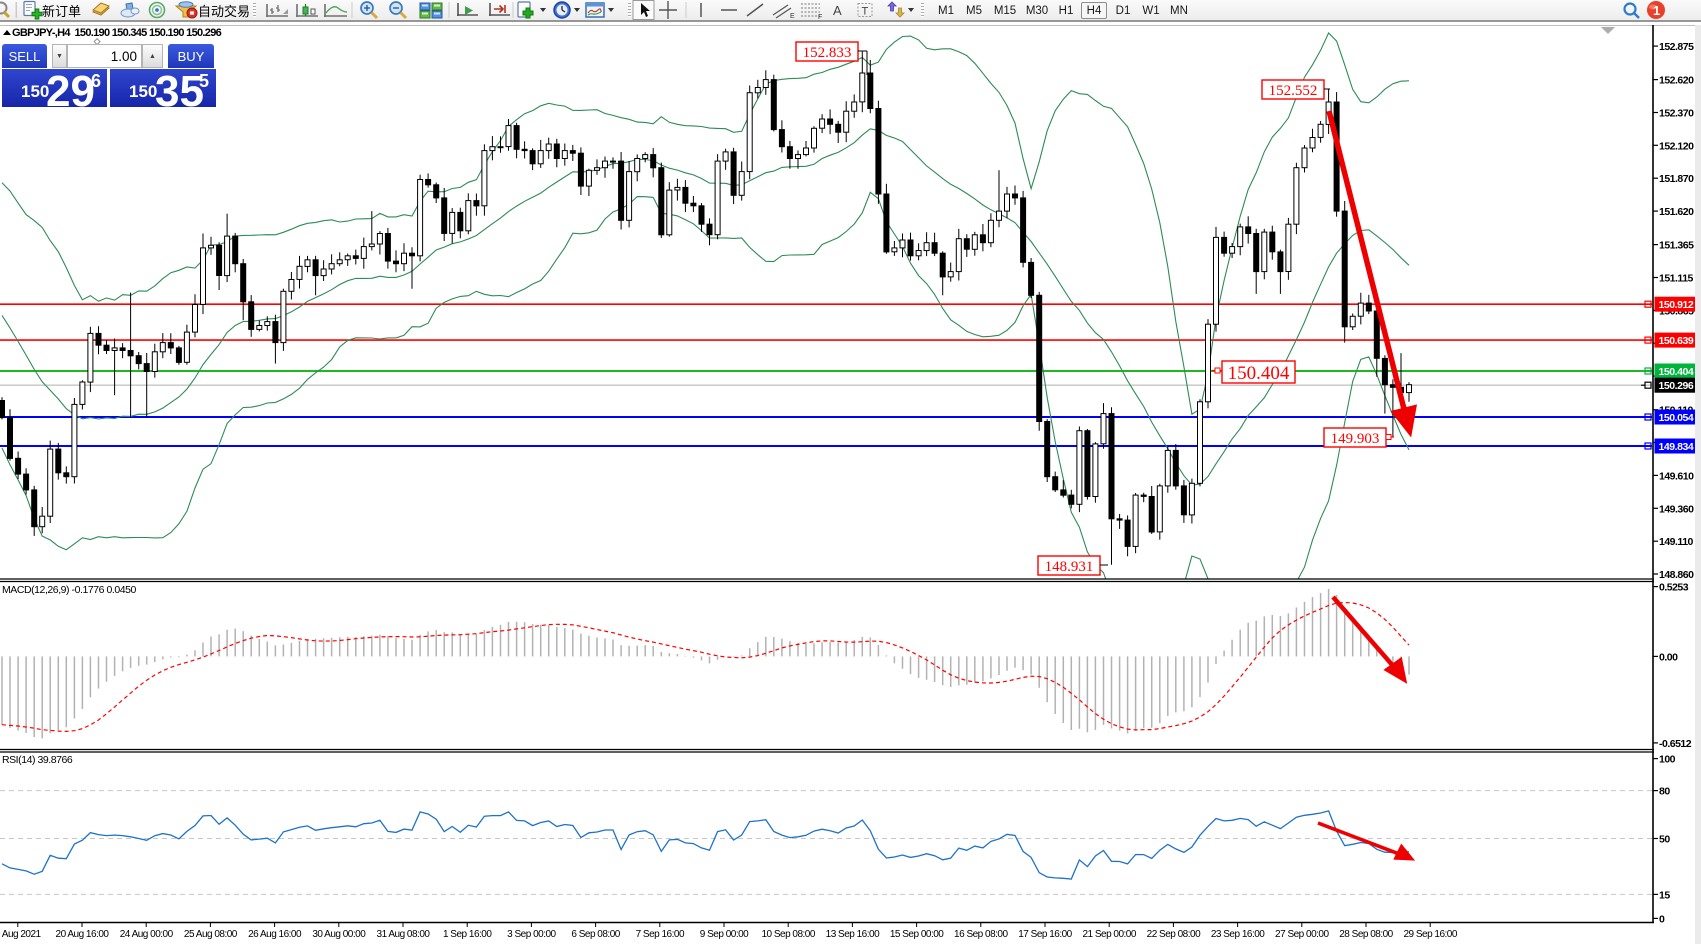  Describe the element at coordinates (275, 934) in the screenshot. I see `svg-text: 26 Aug 16:00` at that location.